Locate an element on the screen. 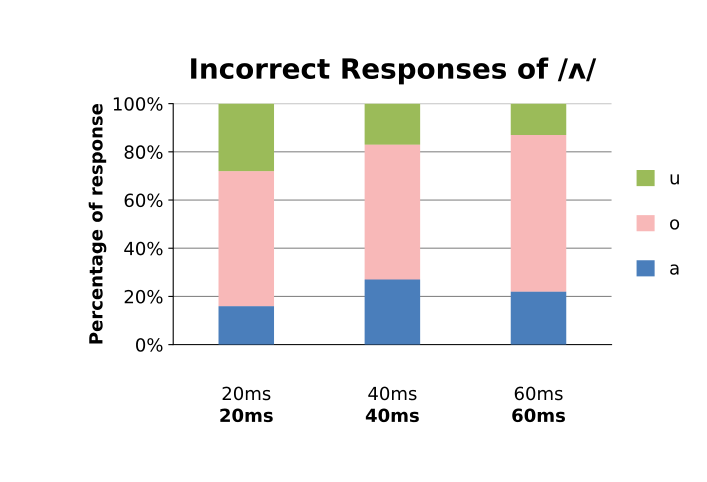  y-tick-label: 40% is located at coordinates (143, 249).